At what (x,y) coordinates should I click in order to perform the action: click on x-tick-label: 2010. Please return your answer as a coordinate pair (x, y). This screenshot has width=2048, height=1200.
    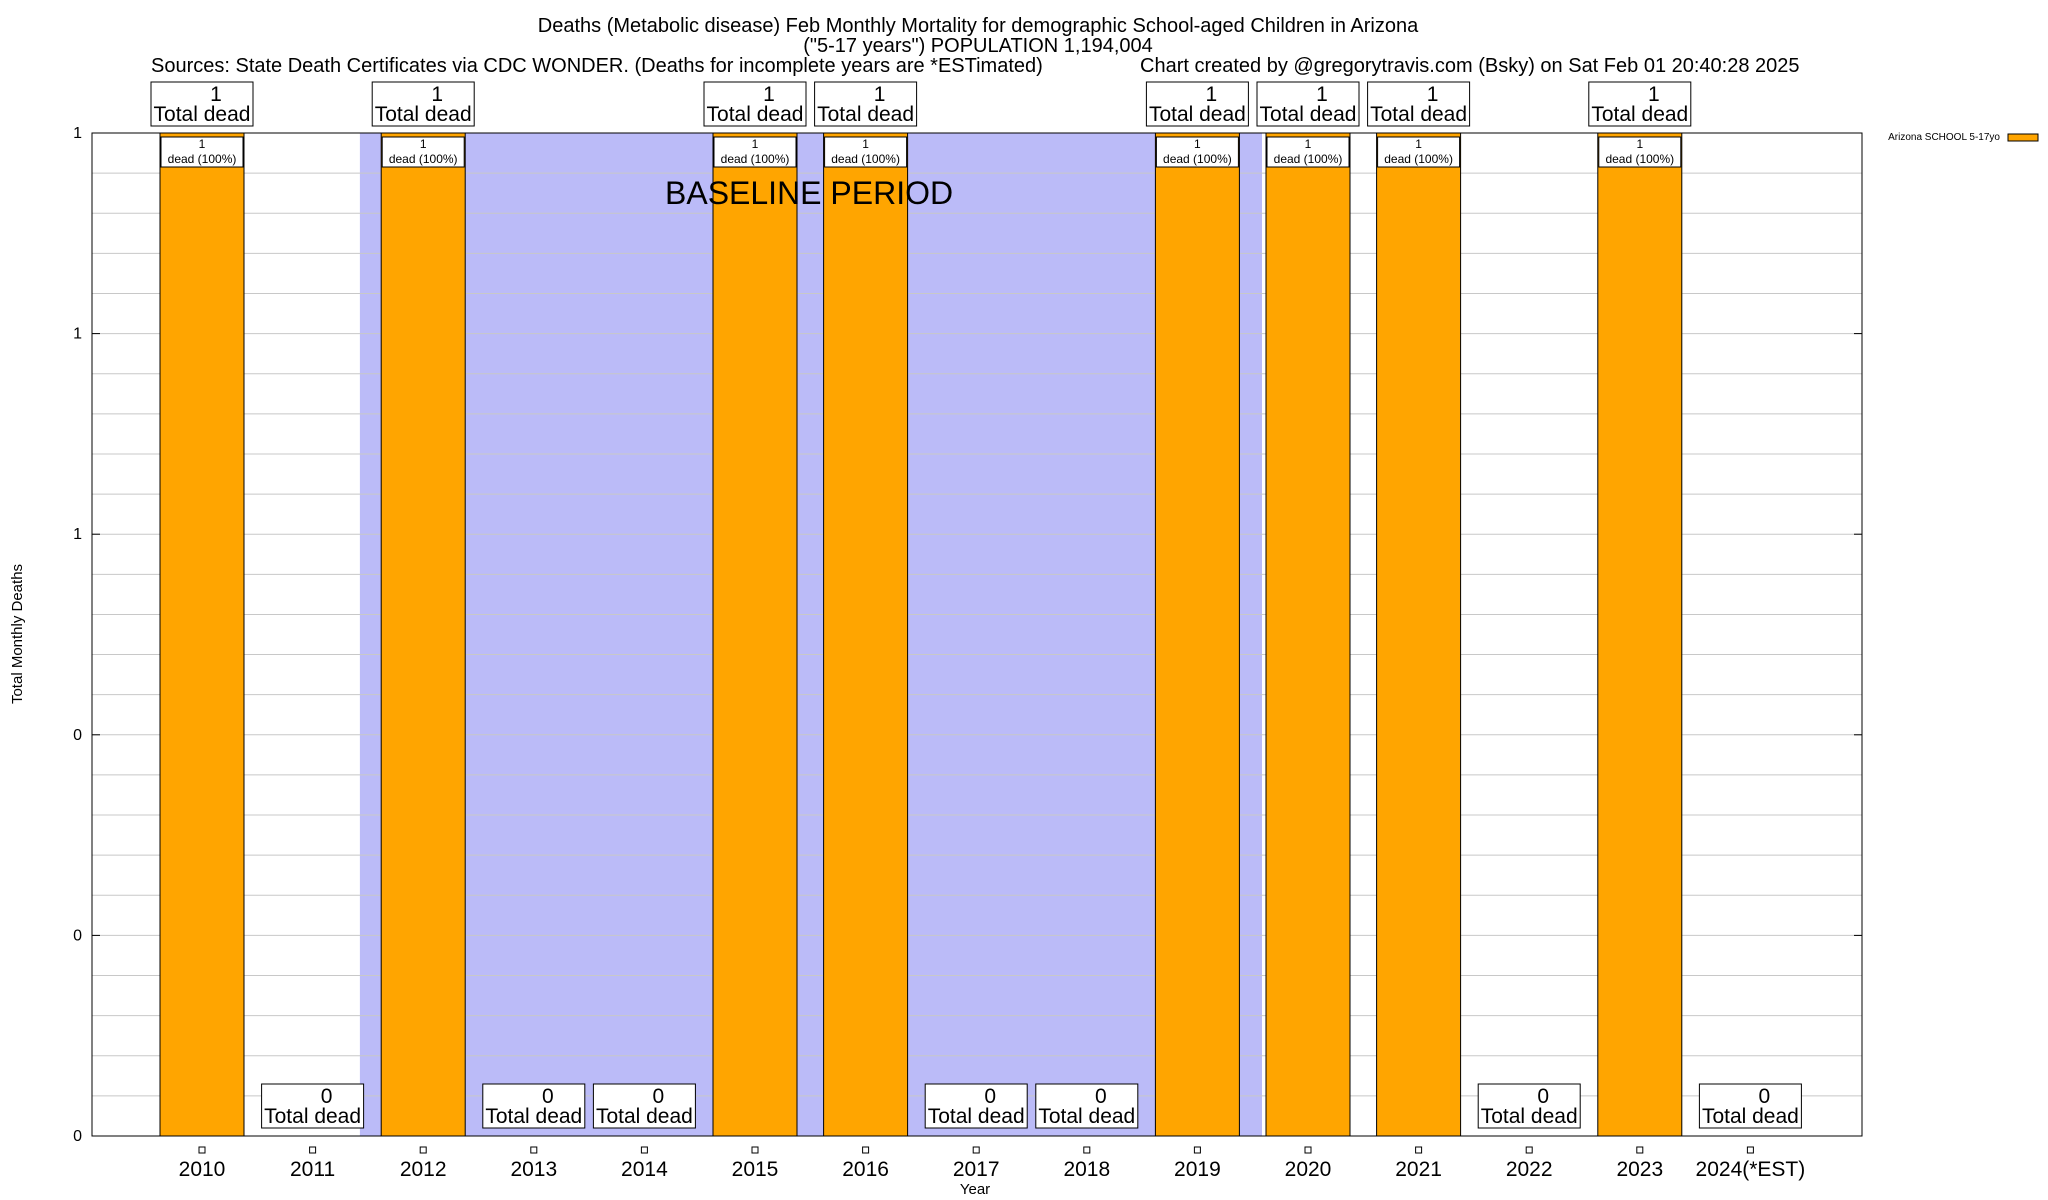
    Looking at the image, I should click on (202, 1169).